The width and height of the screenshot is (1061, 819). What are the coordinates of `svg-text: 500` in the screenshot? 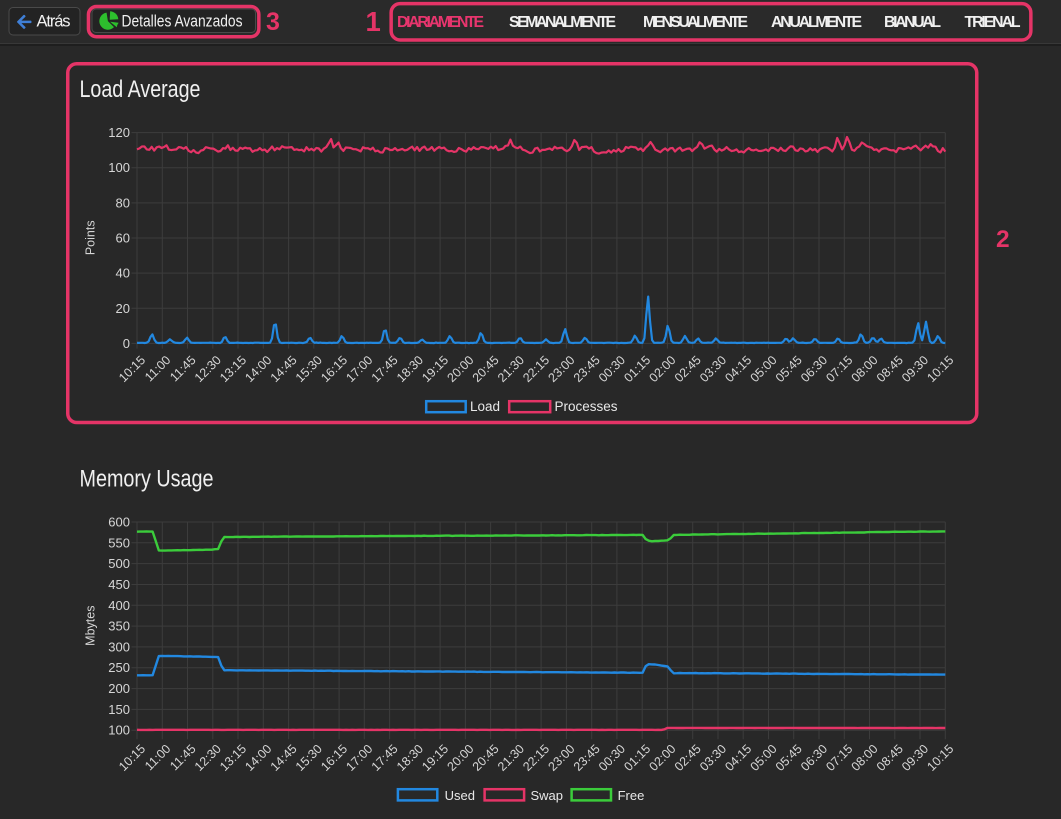 It's located at (119, 563).